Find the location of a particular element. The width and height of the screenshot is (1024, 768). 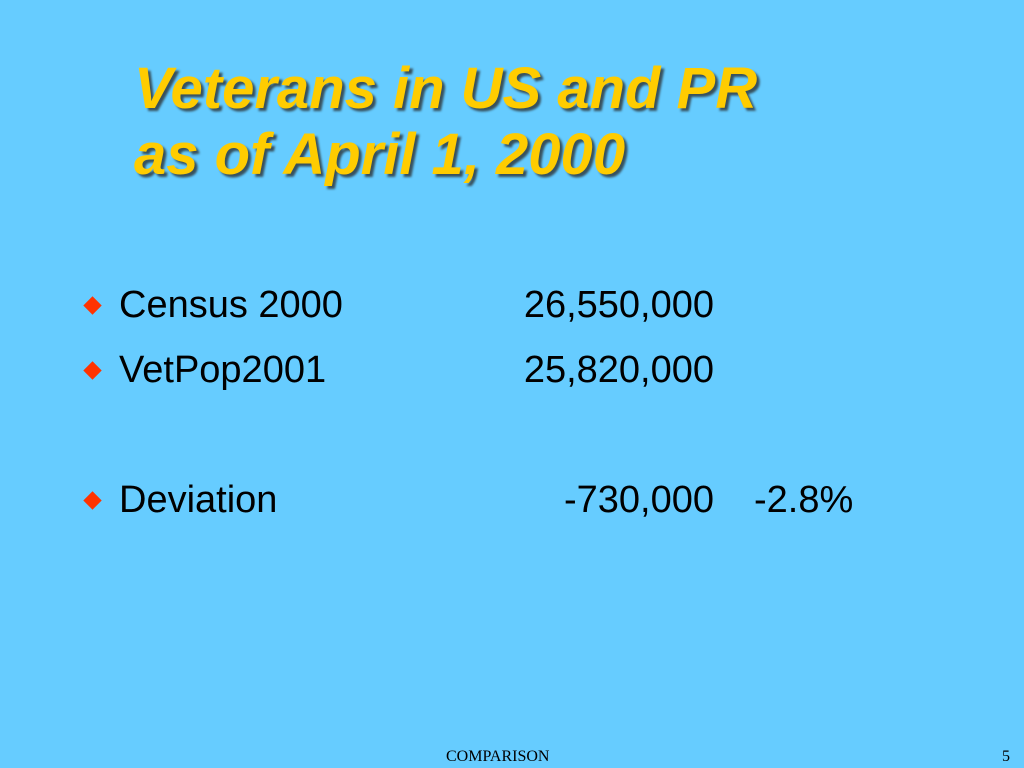

bullet-label: Census 2000 is located at coordinates (231, 305).